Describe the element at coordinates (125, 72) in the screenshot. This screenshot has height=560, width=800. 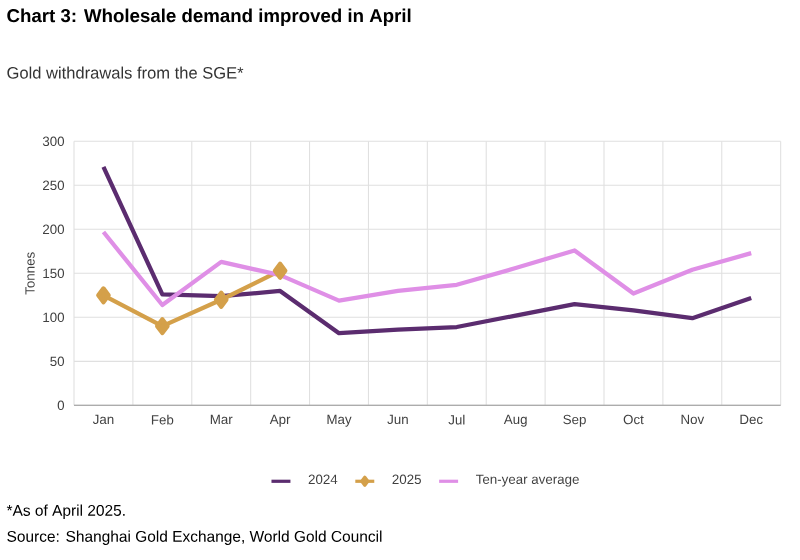
I see `chart-subtitle: Gold withdrawals from the SGE*` at that location.